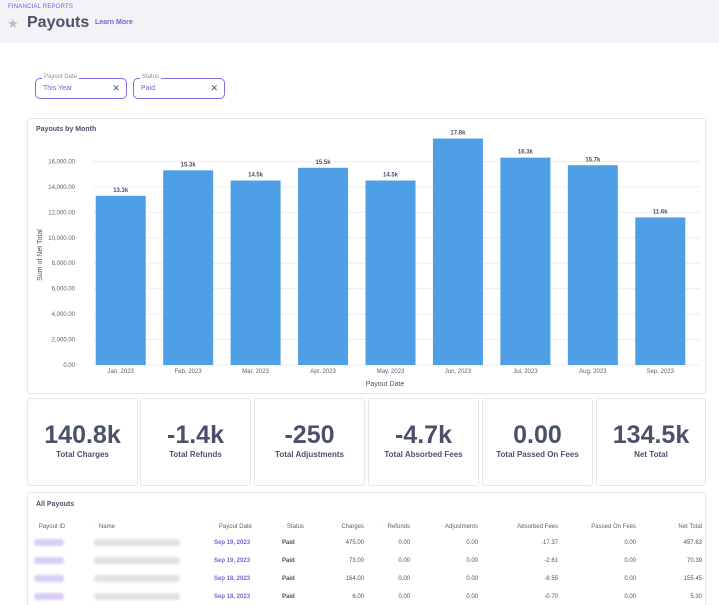 The width and height of the screenshot is (719, 605). Describe the element at coordinates (61, 77) in the screenshot. I see `filter-label: Payout Date` at that location.